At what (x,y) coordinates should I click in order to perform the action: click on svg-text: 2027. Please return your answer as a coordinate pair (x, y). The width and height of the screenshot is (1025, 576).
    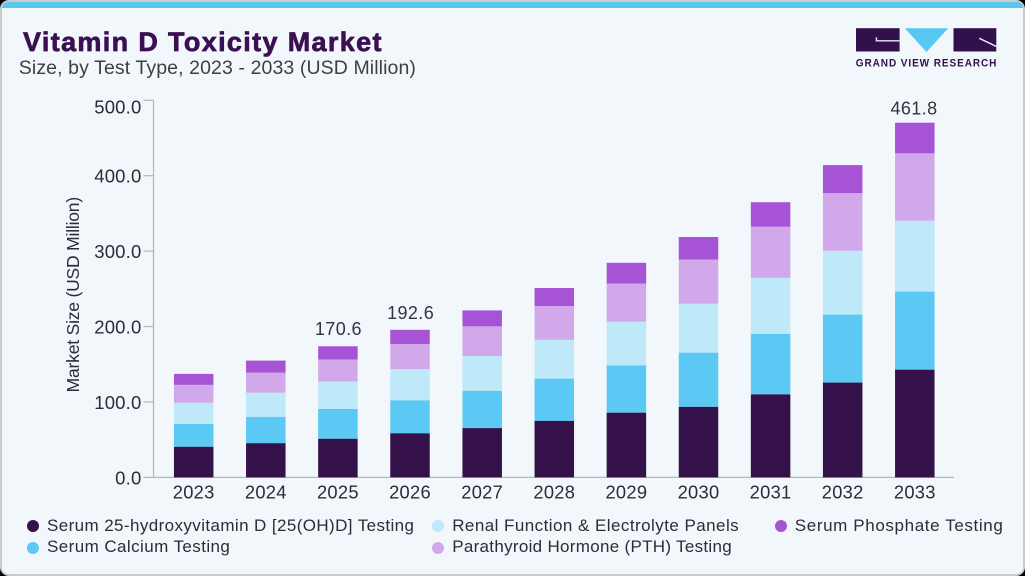
    Looking at the image, I should click on (482, 491).